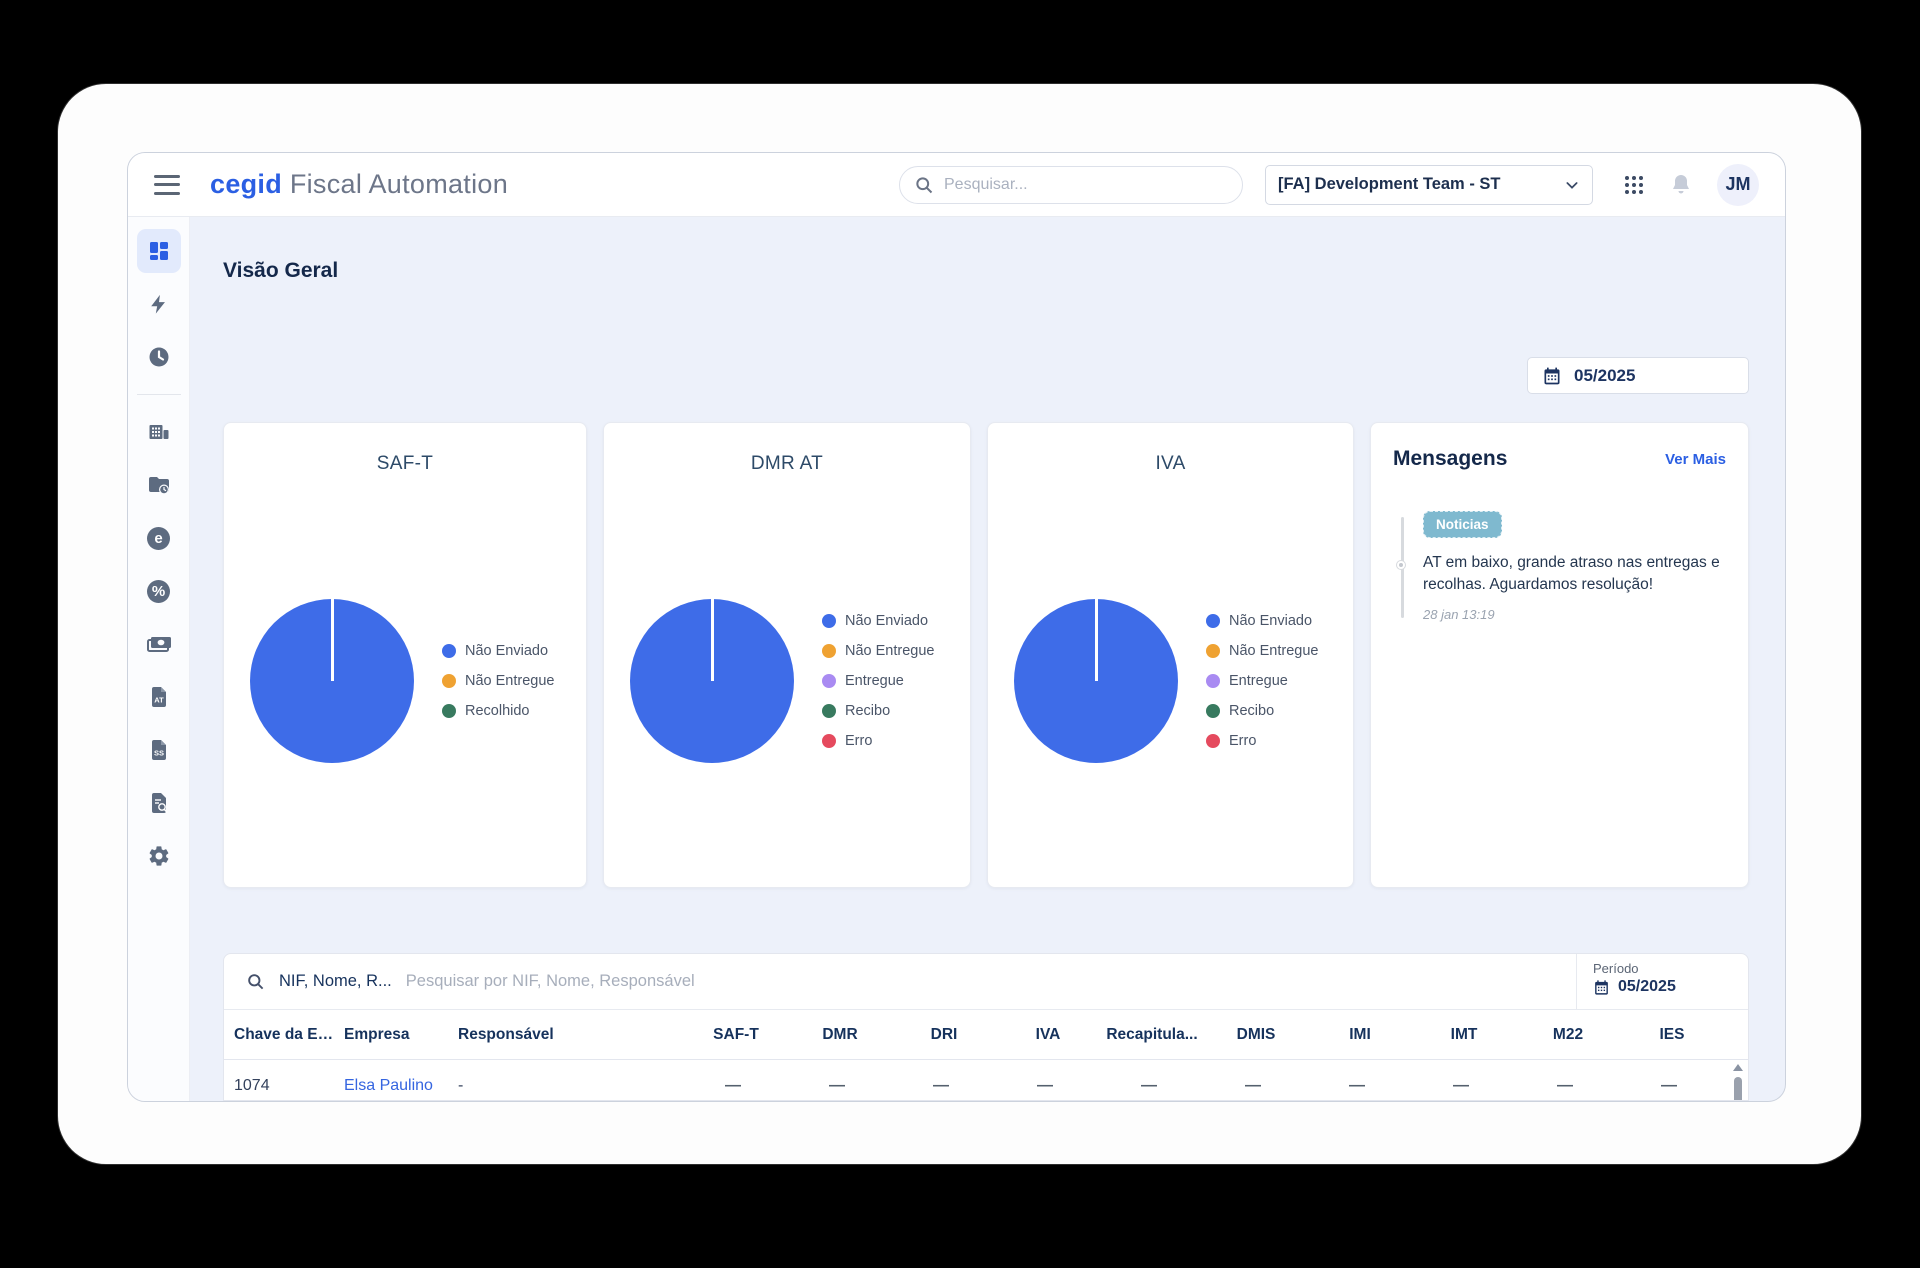 This screenshot has width=1920, height=1268. What do you see at coordinates (1638, 375) in the screenshot?
I see `period-datepicker: 05/2025` at bounding box center [1638, 375].